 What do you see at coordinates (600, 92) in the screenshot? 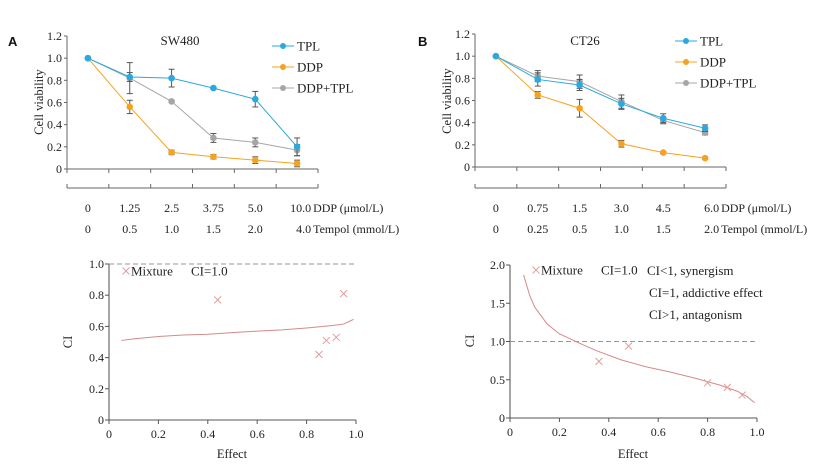
I see `series-line-tpl` at bounding box center [600, 92].